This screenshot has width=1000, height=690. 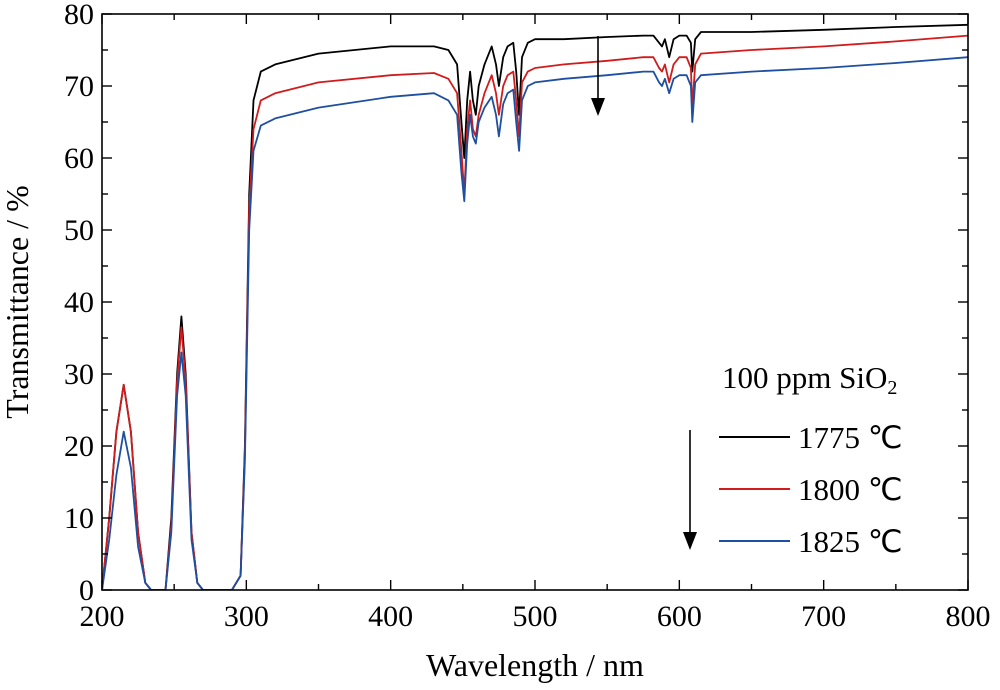 I want to click on y-axis-title: Transmittance / %, so click(x=17, y=301).